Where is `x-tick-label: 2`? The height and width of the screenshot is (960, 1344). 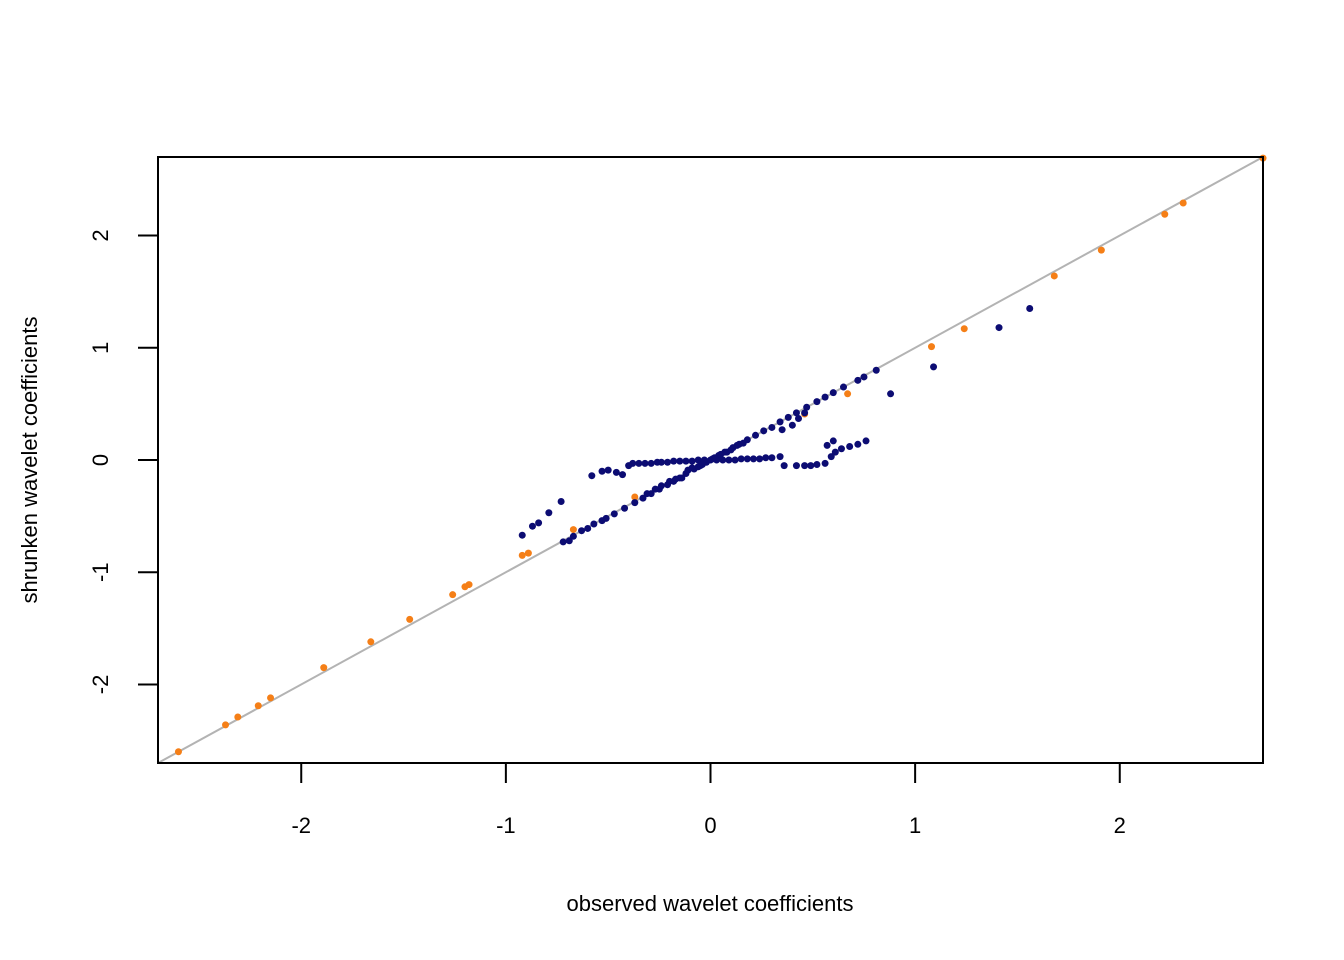
x-tick-label: 2 is located at coordinates (1120, 825).